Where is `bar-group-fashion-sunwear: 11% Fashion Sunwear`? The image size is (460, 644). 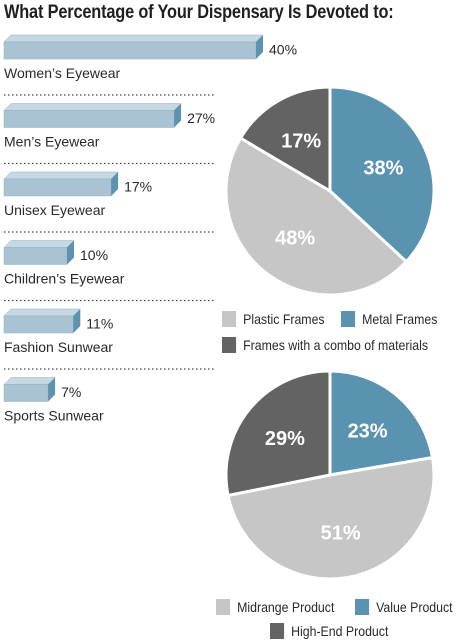
bar-group-fashion-sunwear: 11% Fashion Sunwear is located at coordinates (108, 339).